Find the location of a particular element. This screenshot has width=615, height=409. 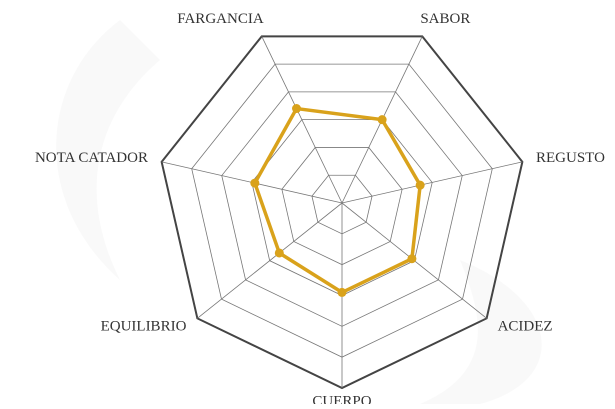

axis-label: SABOR is located at coordinates (445, 19).